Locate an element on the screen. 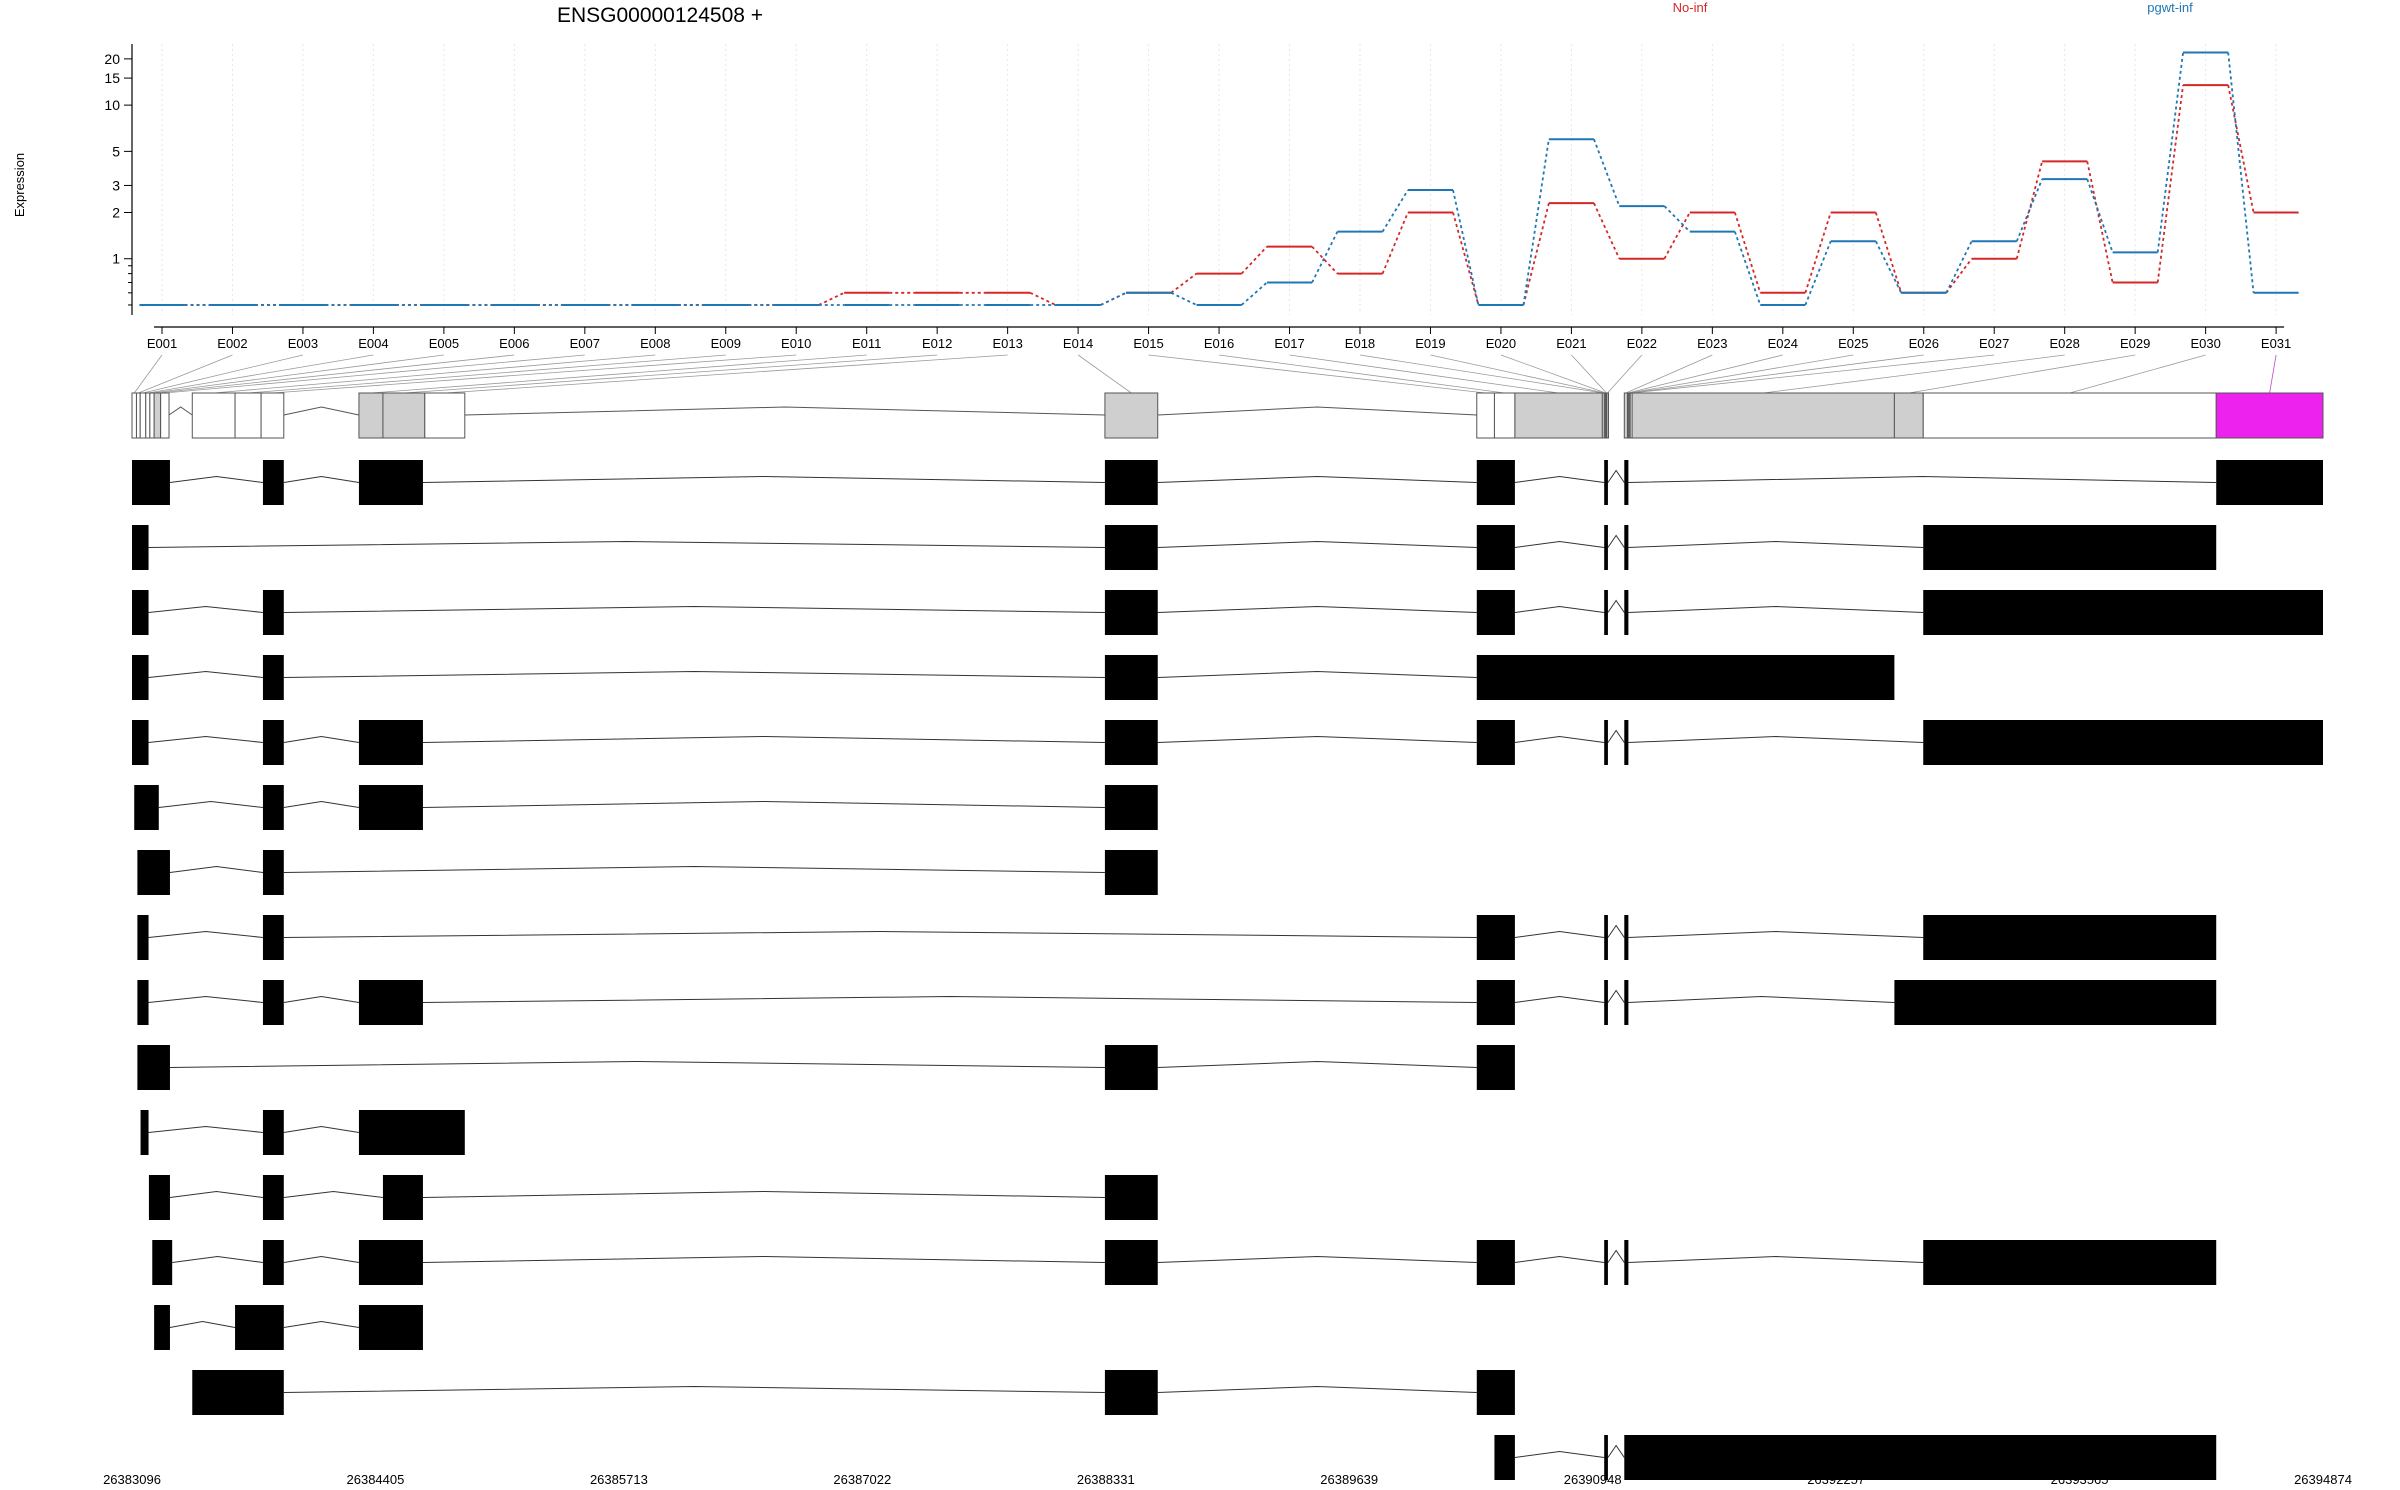 The width and height of the screenshot is (2400, 1490). bin-box-E005 is located at coordinates (152, 415).